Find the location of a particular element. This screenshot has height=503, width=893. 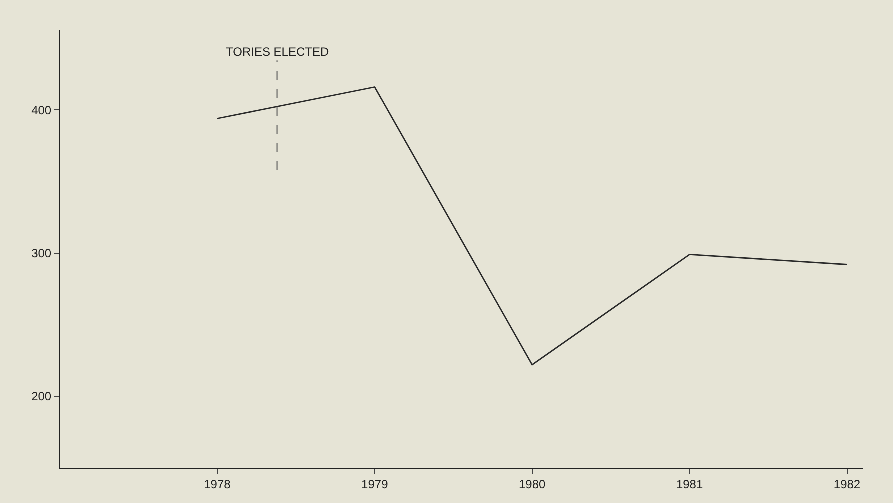

x-tick-label: 1981 is located at coordinates (690, 484).